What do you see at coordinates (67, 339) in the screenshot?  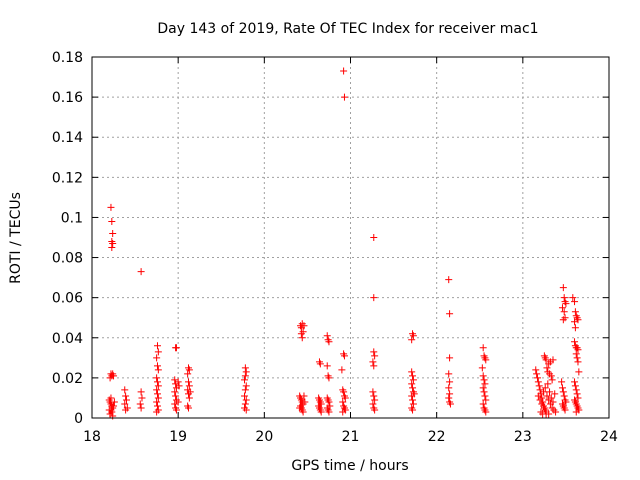 I see `y-tick-label: 0.04` at bounding box center [67, 339].